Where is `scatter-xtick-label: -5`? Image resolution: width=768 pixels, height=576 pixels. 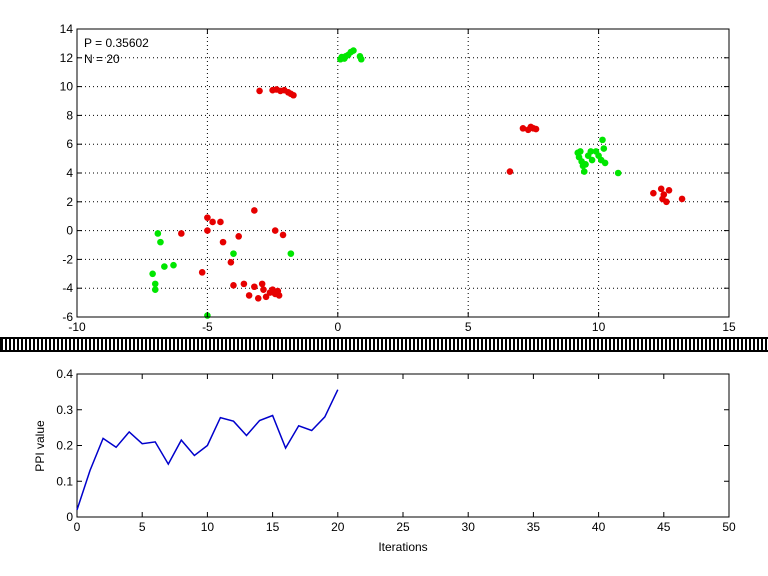
scatter-xtick-label: -5 is located at coordinates (207, 327).